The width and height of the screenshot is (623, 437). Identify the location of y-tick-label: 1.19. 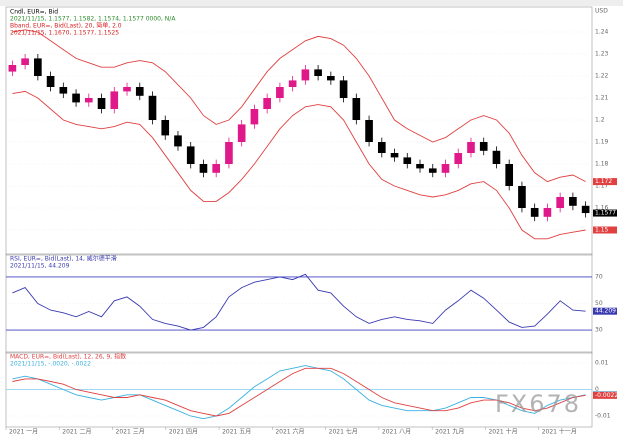
(602, 142).